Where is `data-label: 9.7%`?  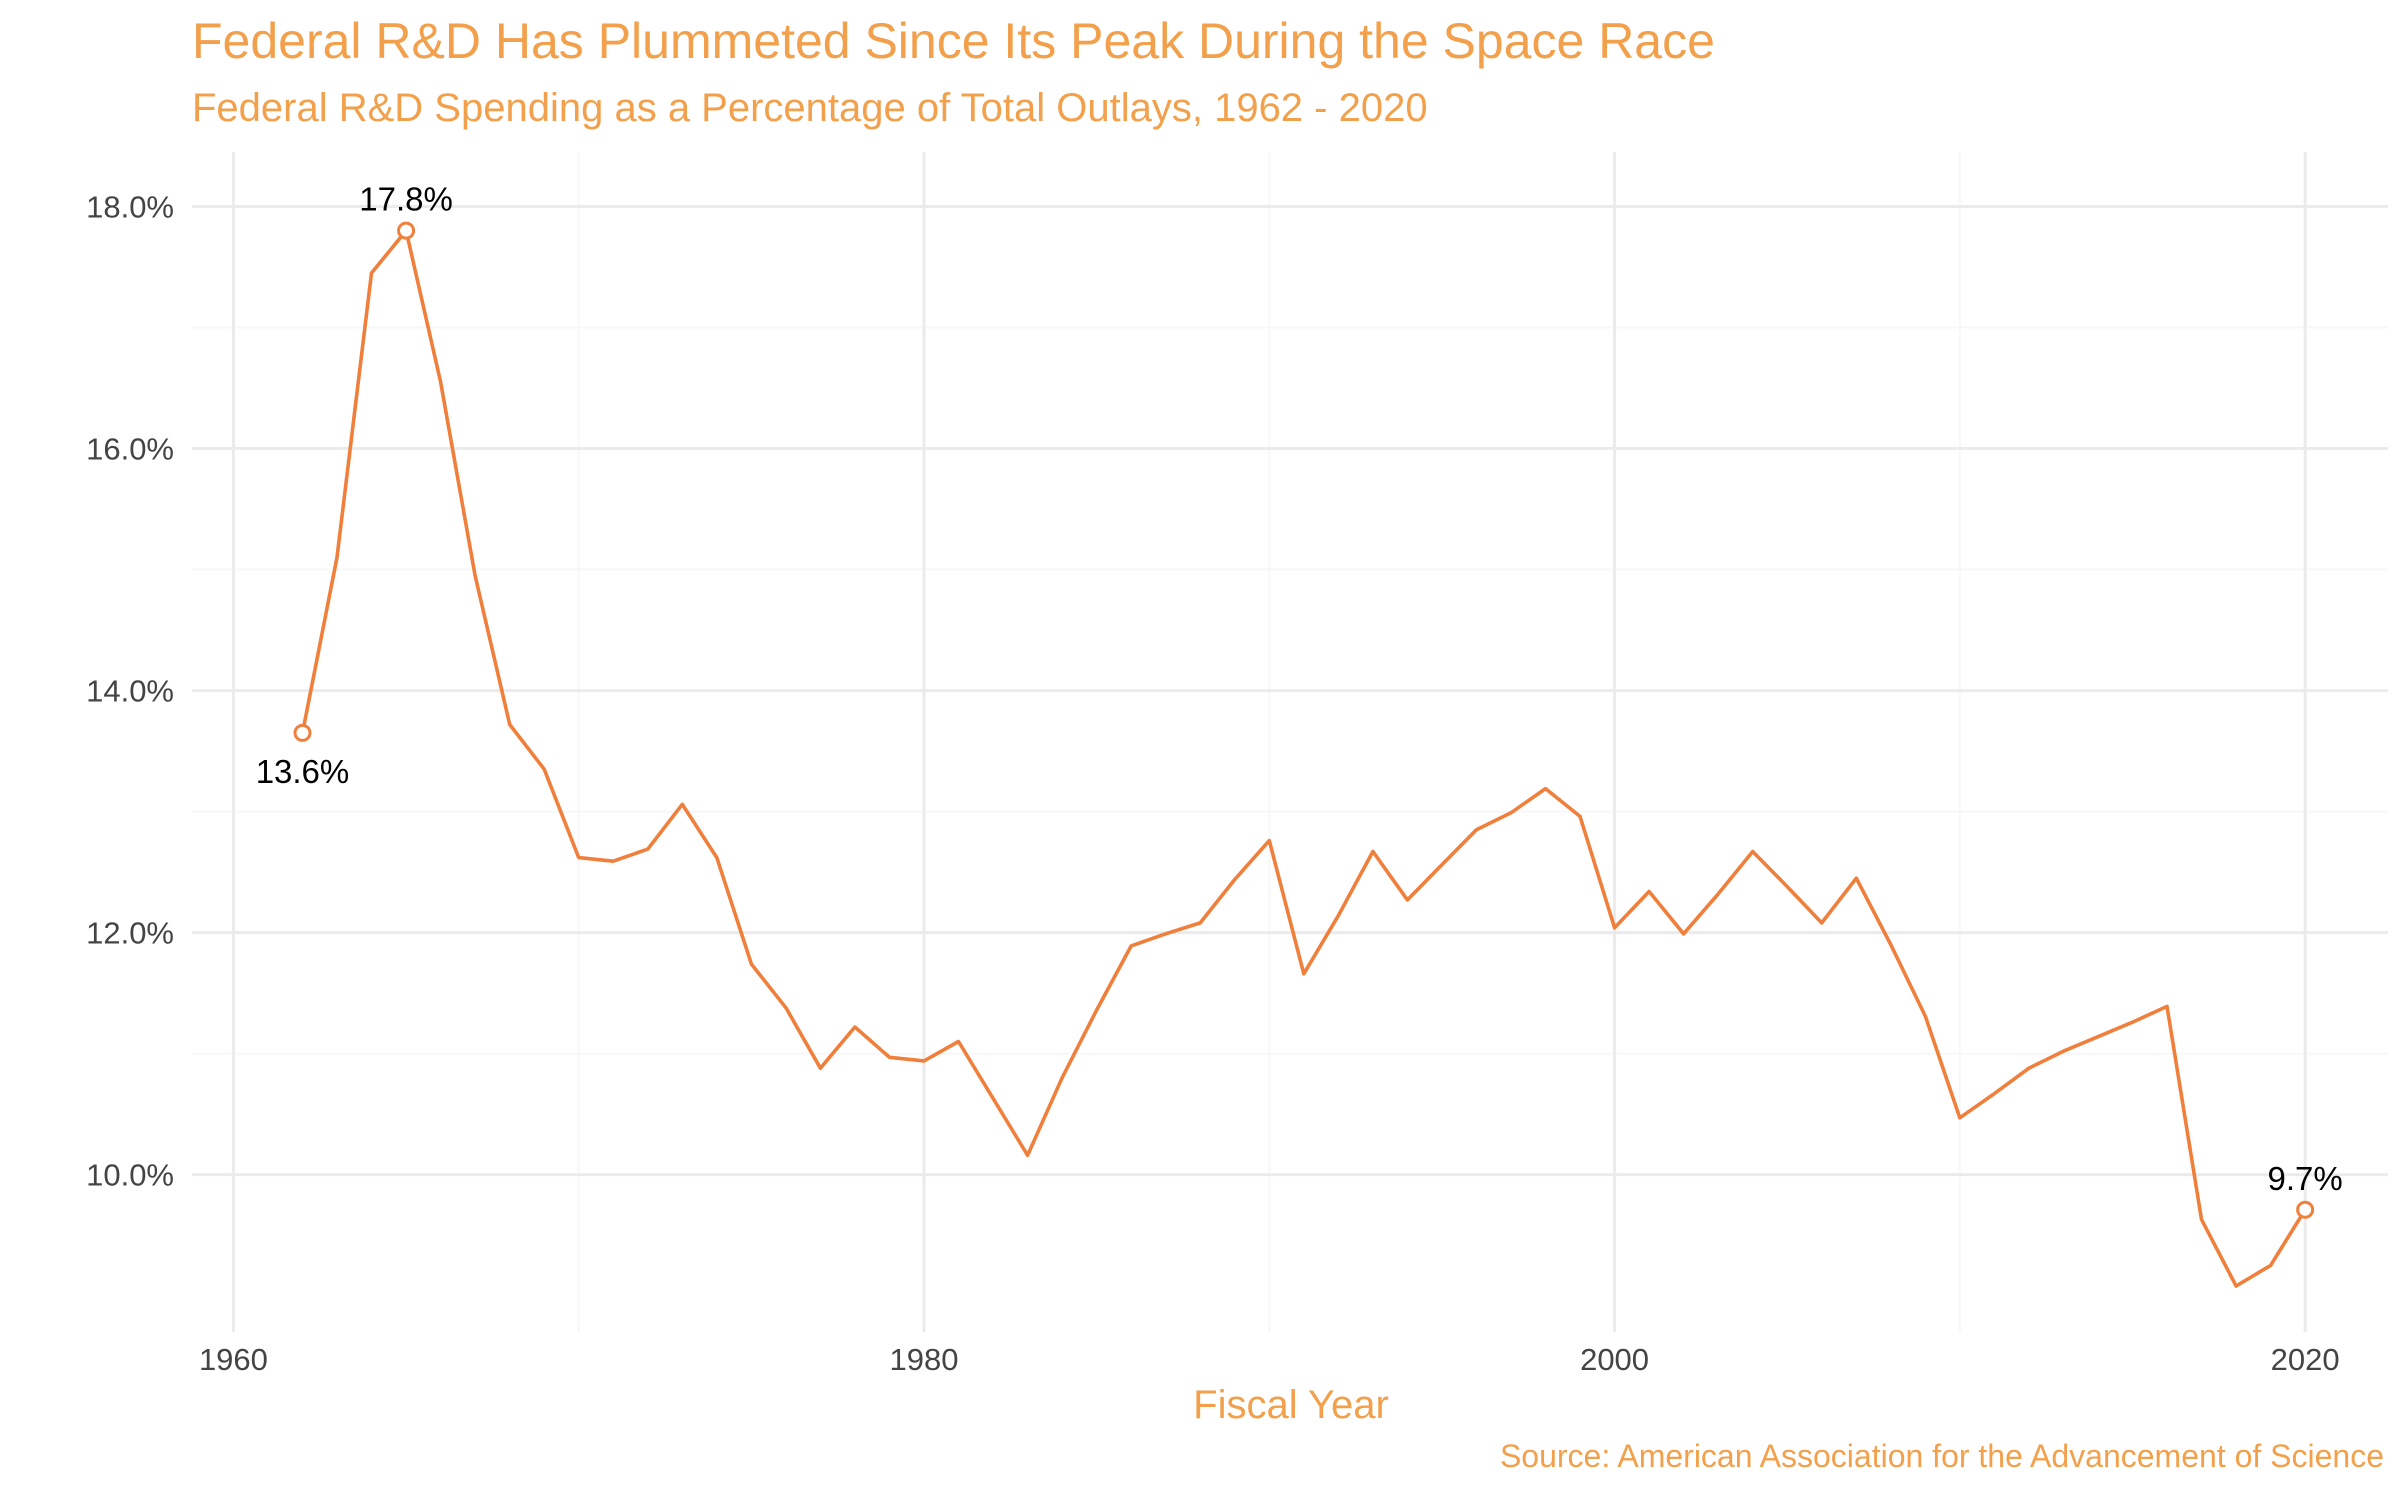 data-label: 9.7% is located at coordinates (2305, 1178).